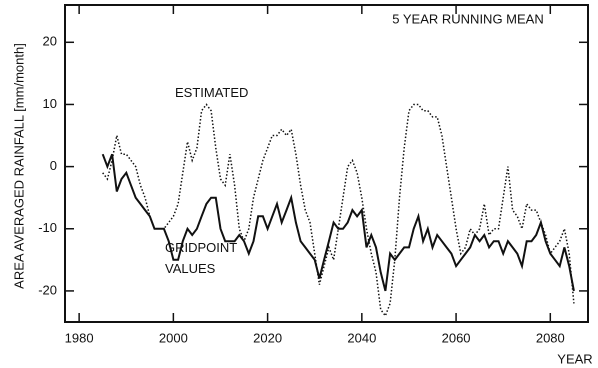  I want to click on y-tick-label: 10, so click(50, 103).